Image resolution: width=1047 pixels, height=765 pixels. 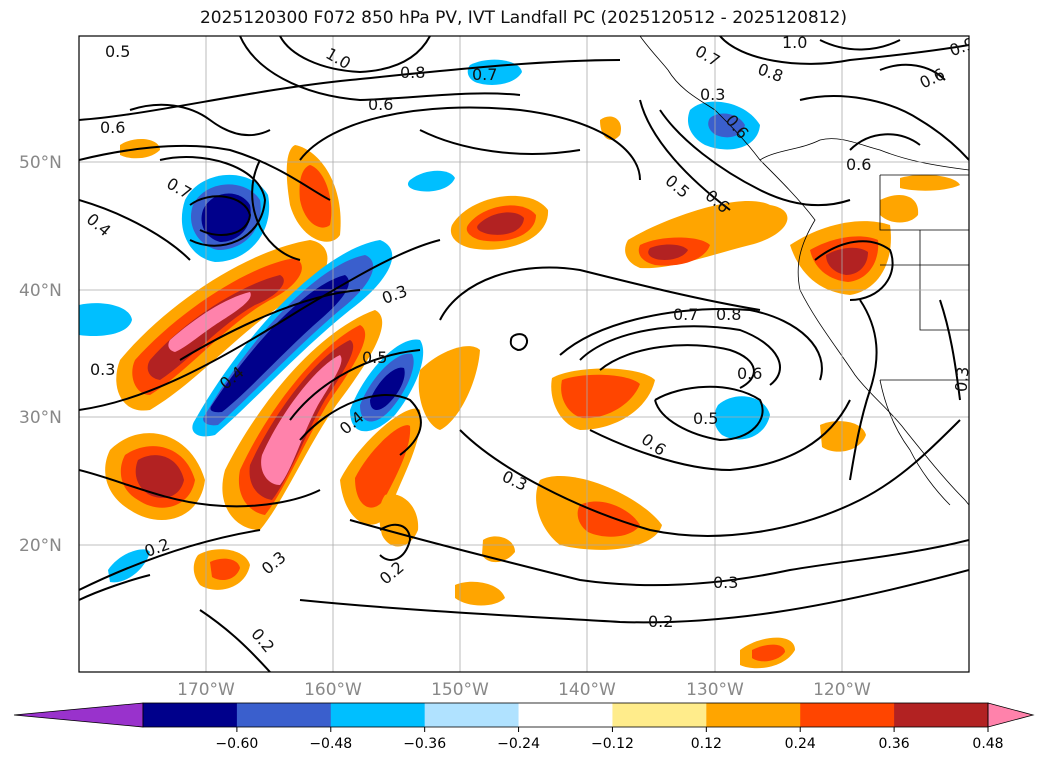 What do you see at coordinates (40, 354) in the screenshot?
I see `latitude-labels: 50°N 40°N 30°N 20°N` at bounding box center [40, 354].